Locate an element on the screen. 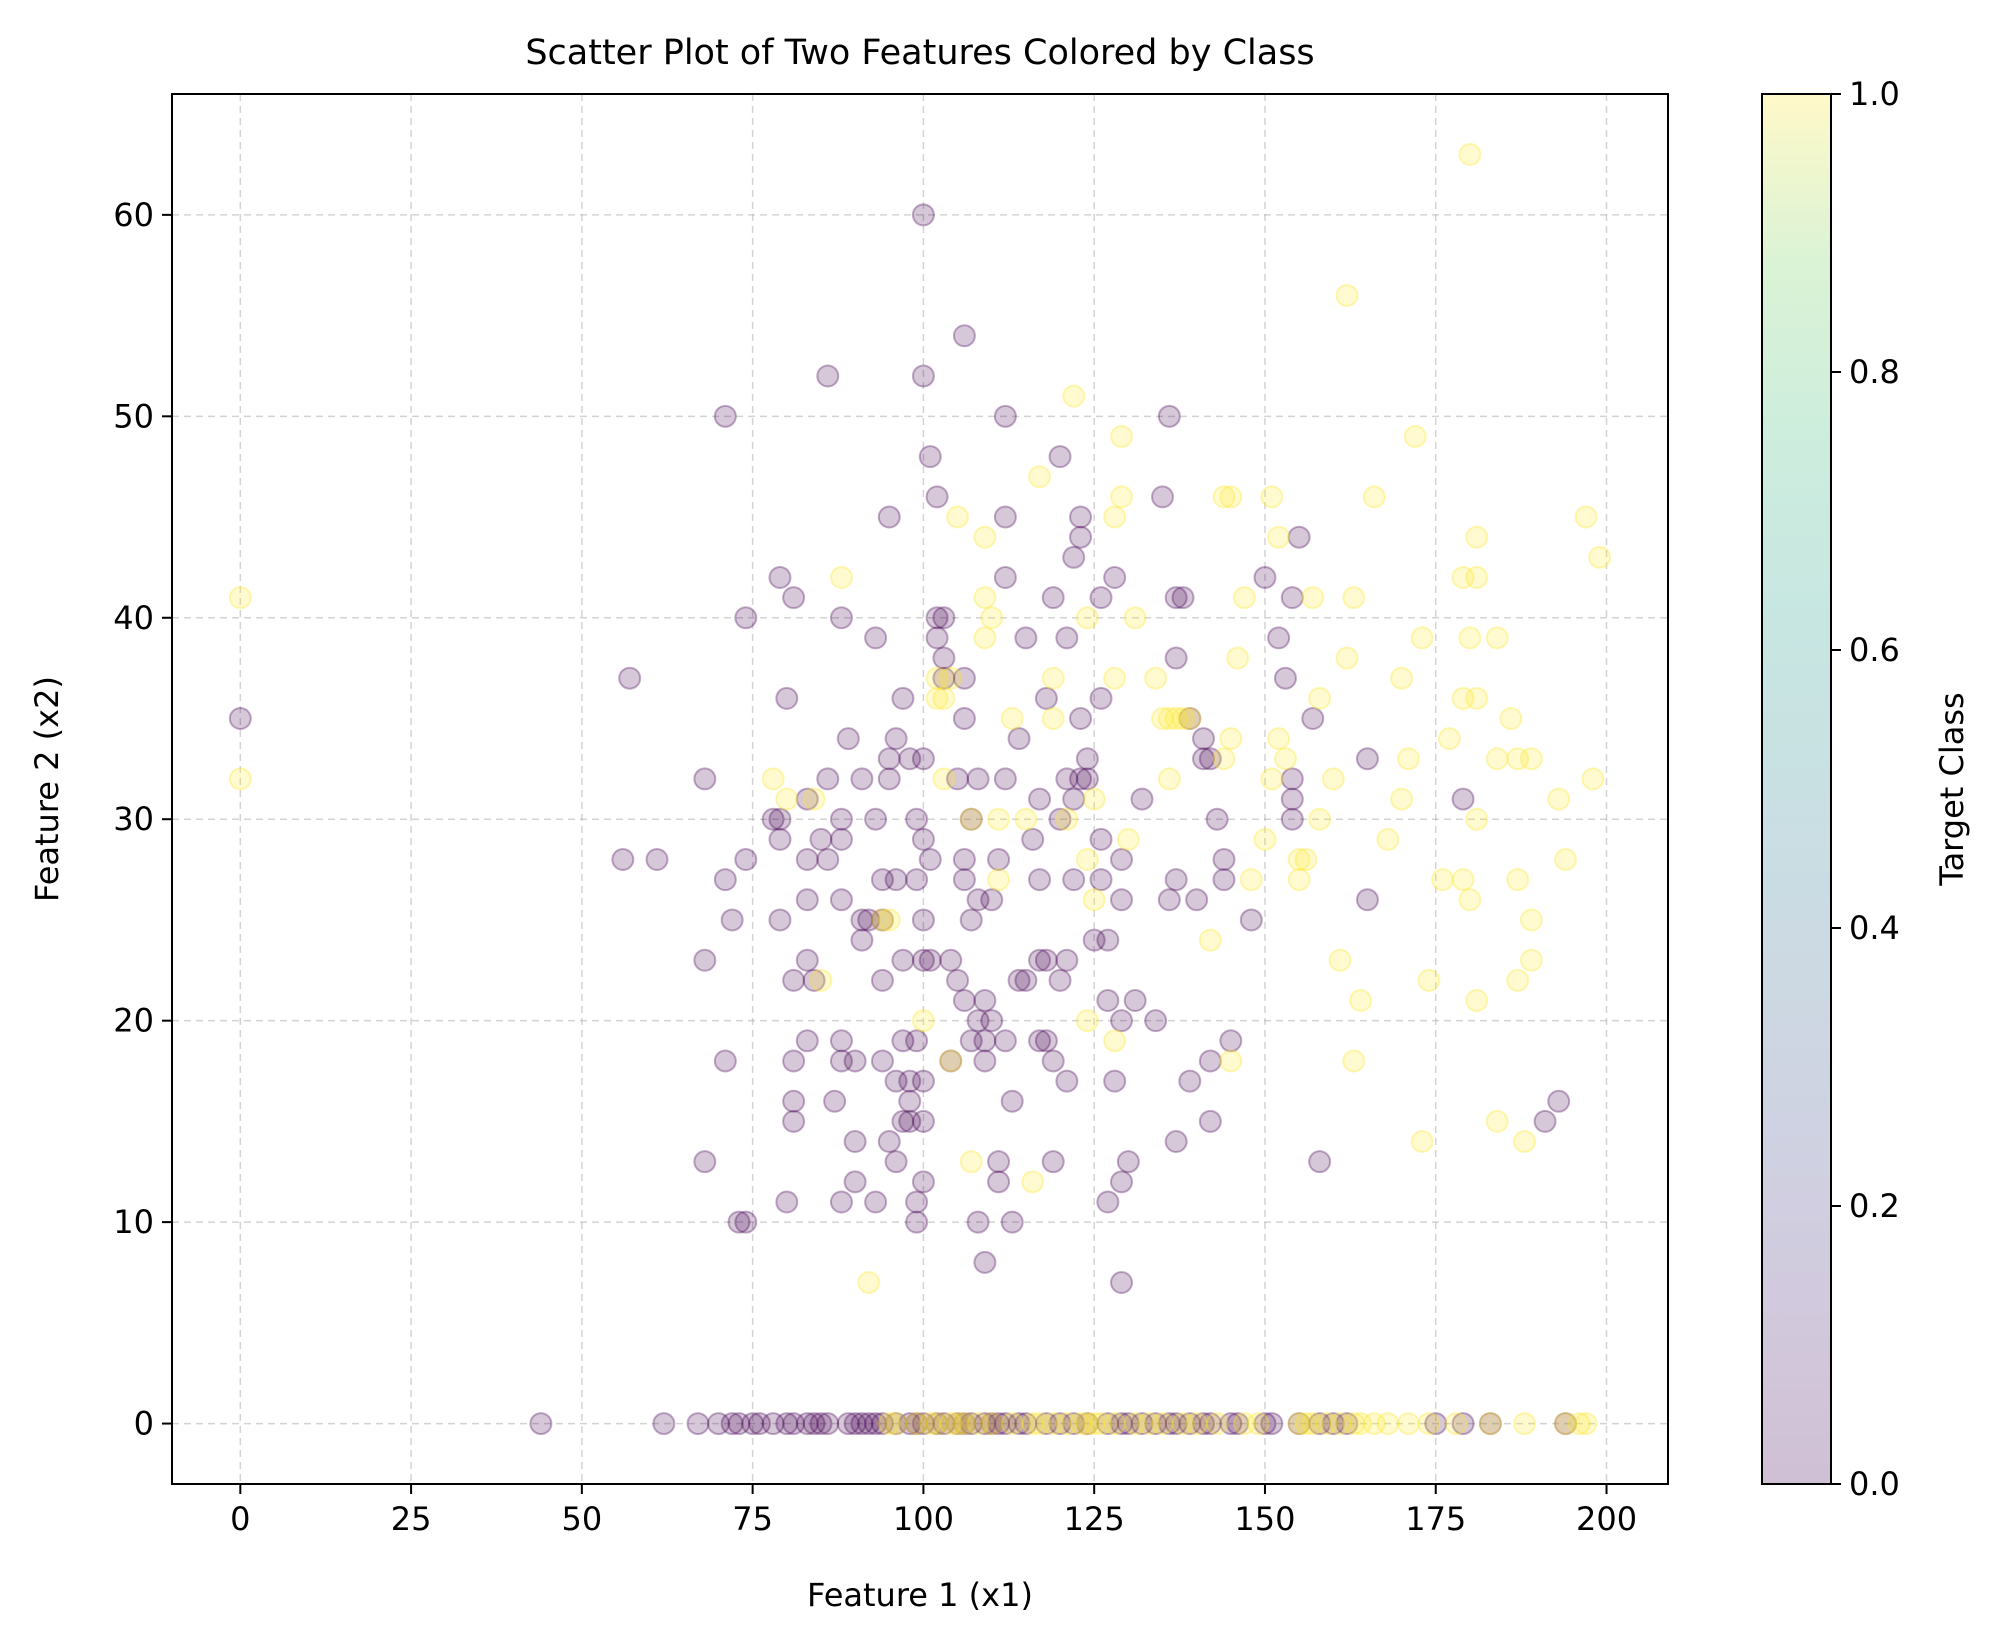 The image size is (2005, 1643). colorbar-tick-label: 0.4 is located at coordinates (1874, 928).